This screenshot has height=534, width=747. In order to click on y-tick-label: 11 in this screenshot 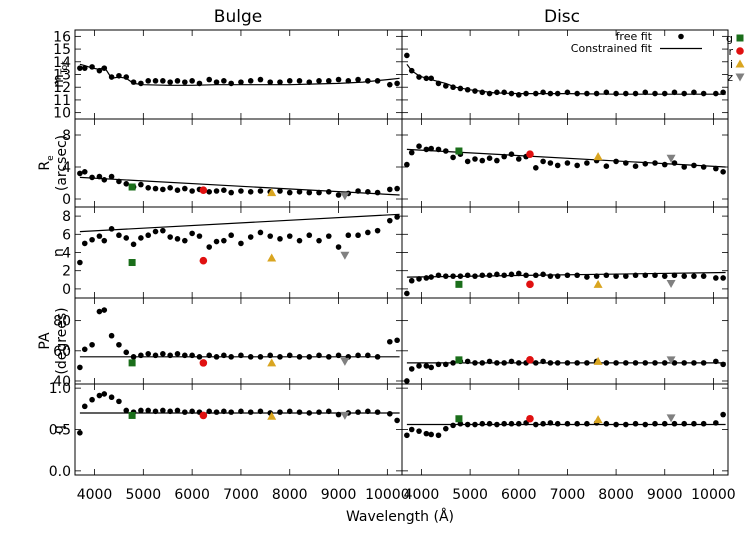, I will do `click(62, 101)`.